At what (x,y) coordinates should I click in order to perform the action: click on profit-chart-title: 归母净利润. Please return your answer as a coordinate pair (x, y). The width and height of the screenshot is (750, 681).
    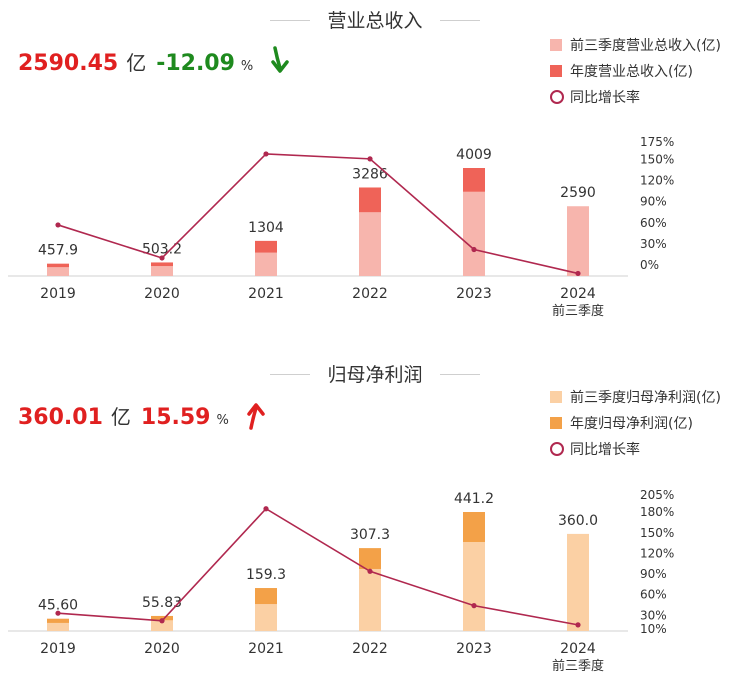
    Looking at the image, I should click on (375, 375).